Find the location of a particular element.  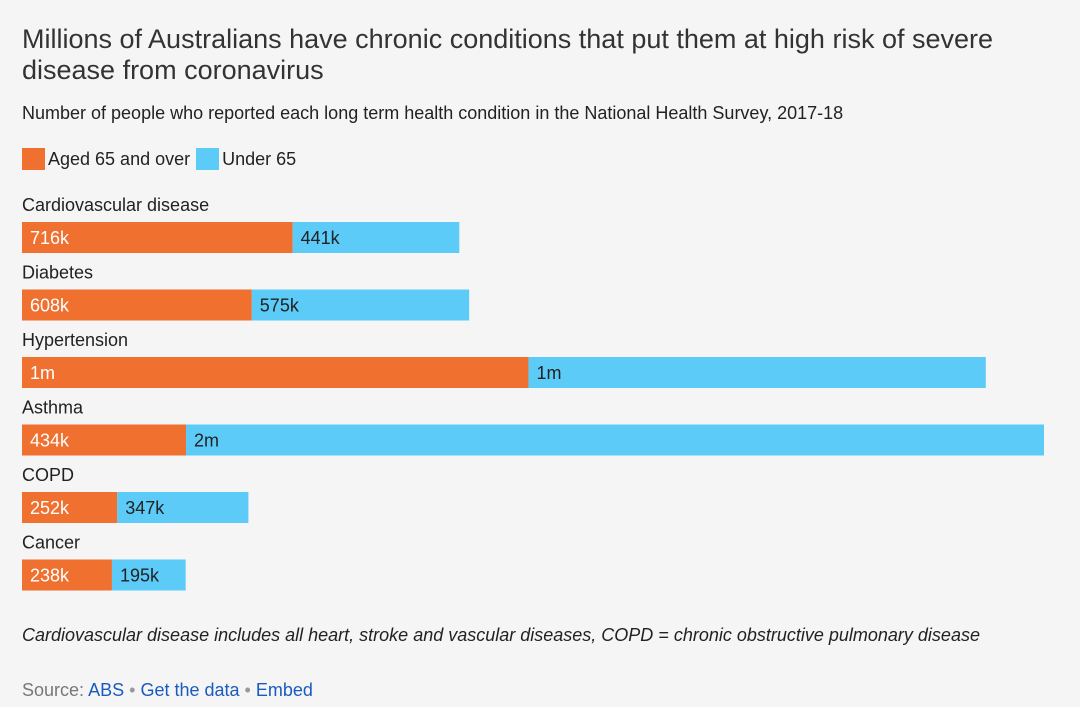

category-label: Cancer is located at coordinates (51, 543).